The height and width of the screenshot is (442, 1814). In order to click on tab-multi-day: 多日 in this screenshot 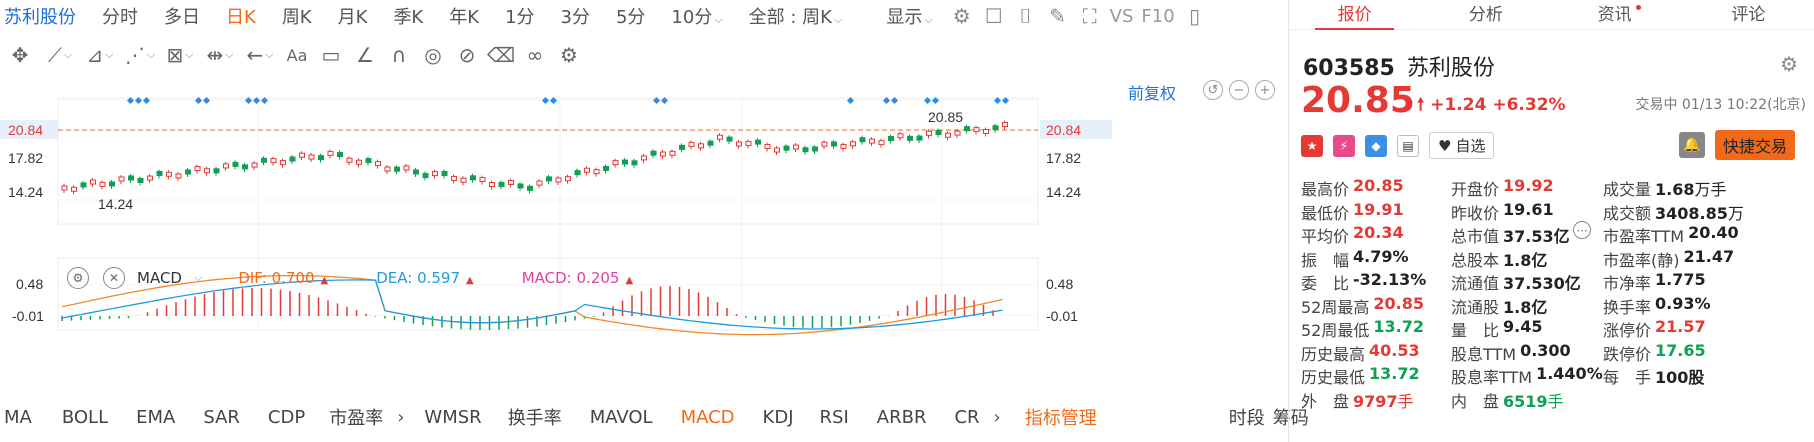, I will do `click(182, 17)`.